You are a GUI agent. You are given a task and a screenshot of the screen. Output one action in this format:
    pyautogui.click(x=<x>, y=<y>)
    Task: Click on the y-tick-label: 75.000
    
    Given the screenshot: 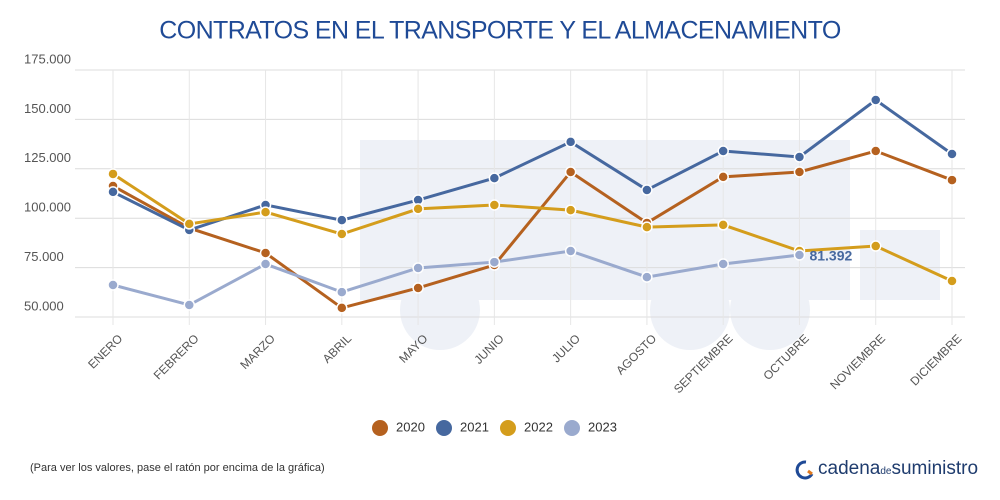 What is the action you would take?
    pyautogui.click(x=44, y=256)
    